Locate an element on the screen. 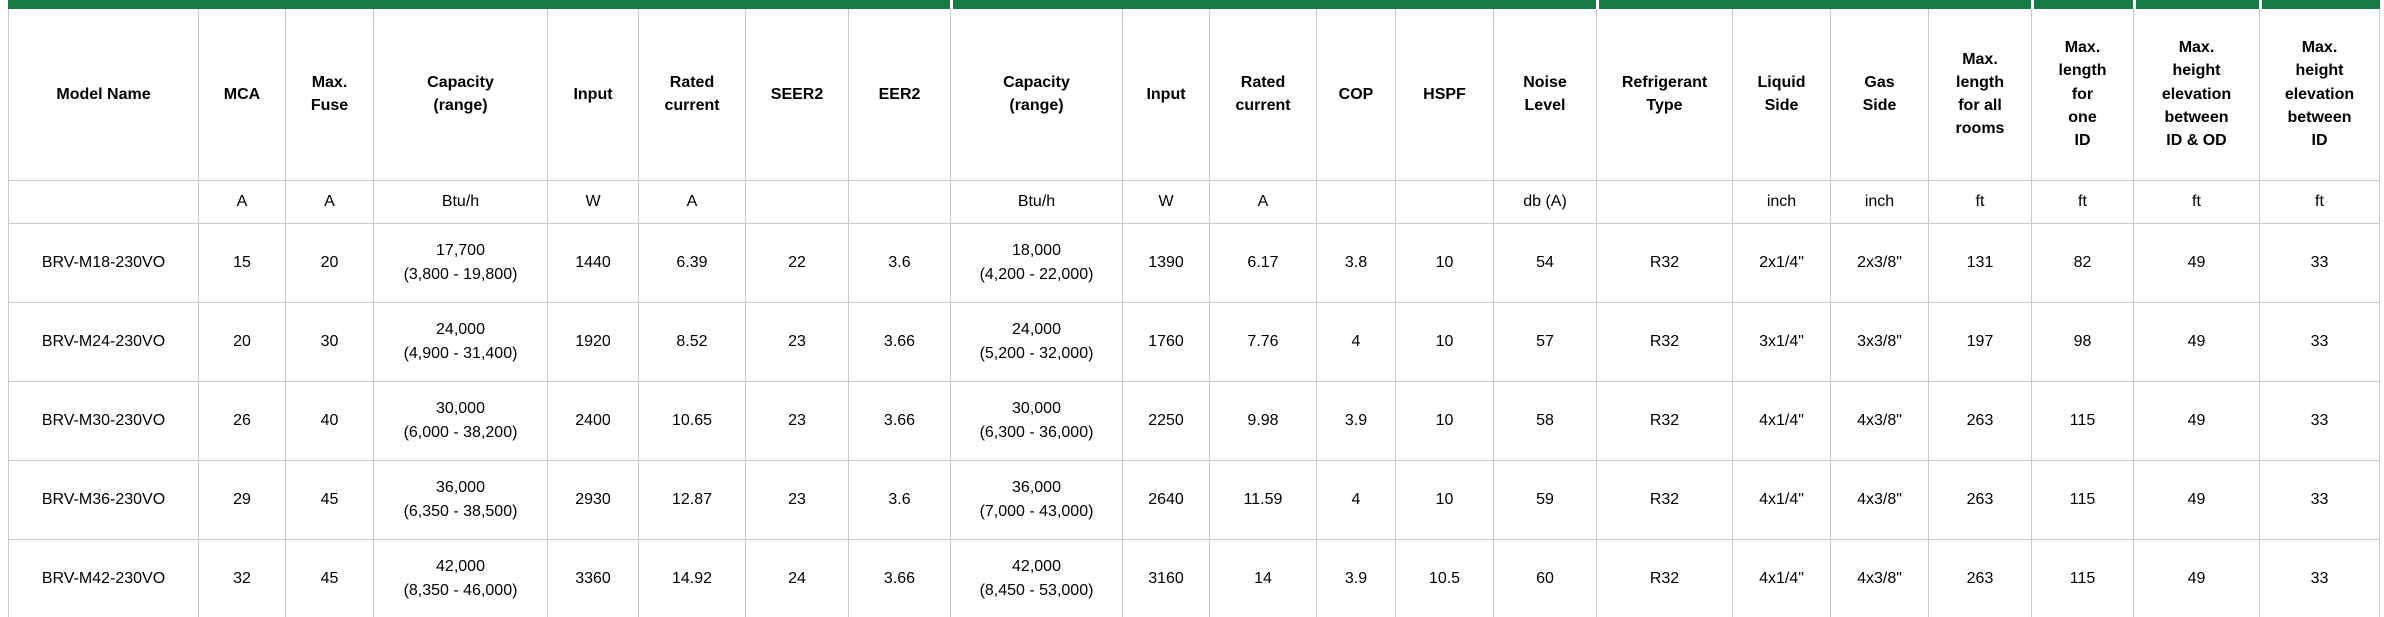  unit-input-cooling: W is located at coordinates (593, 201).